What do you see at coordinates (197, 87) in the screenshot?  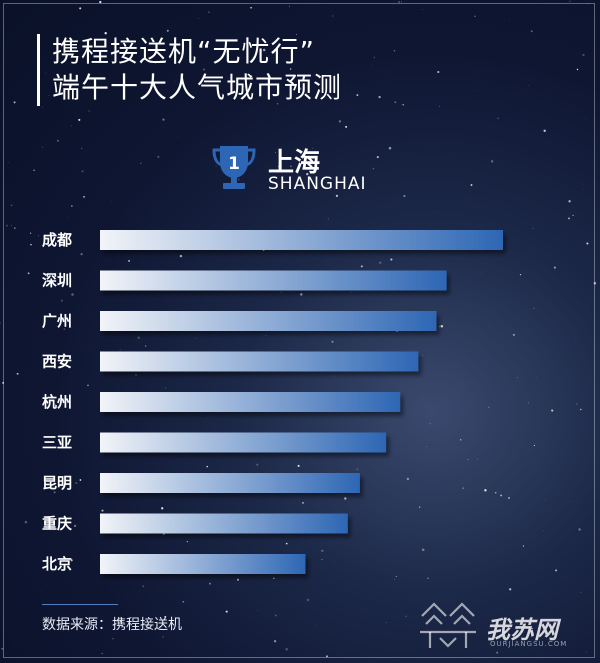 I see `title-line-2: 端午十大人气城市预测` at bounding box center [197, 87].